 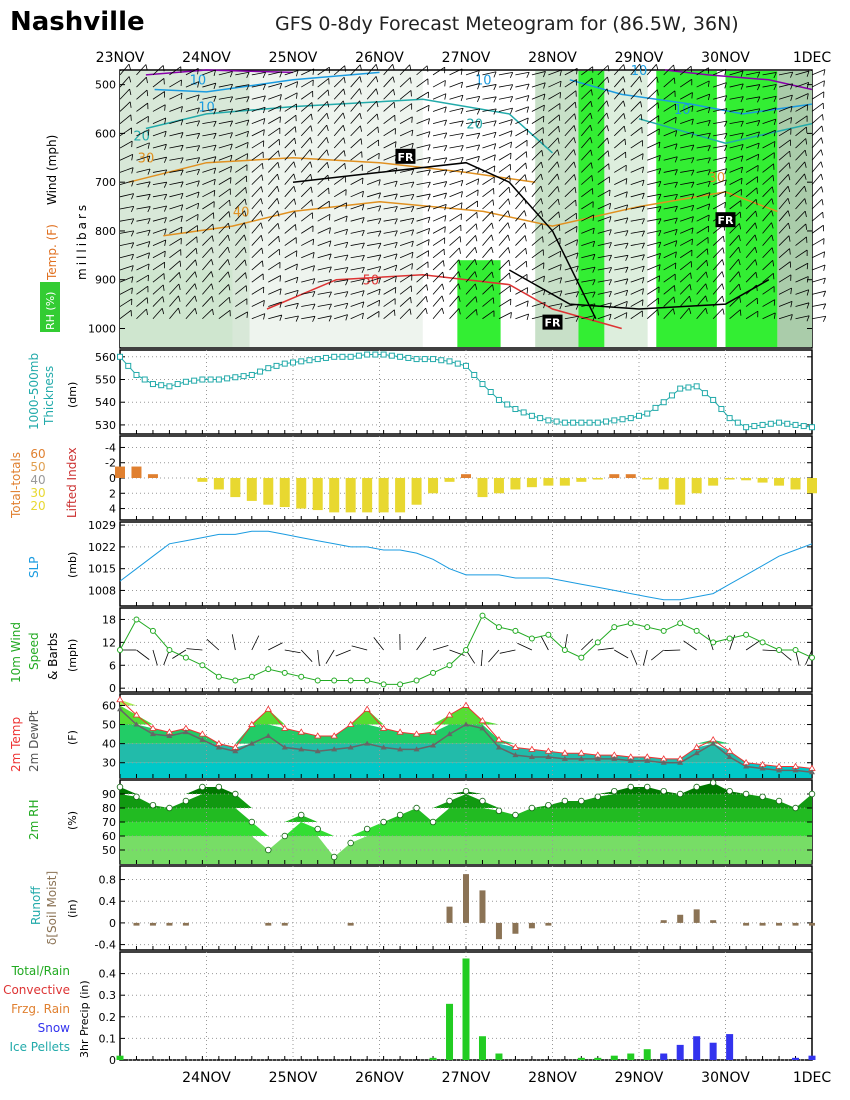 I want to click on wind10-unit: (mph), so click(x=72, y=655).